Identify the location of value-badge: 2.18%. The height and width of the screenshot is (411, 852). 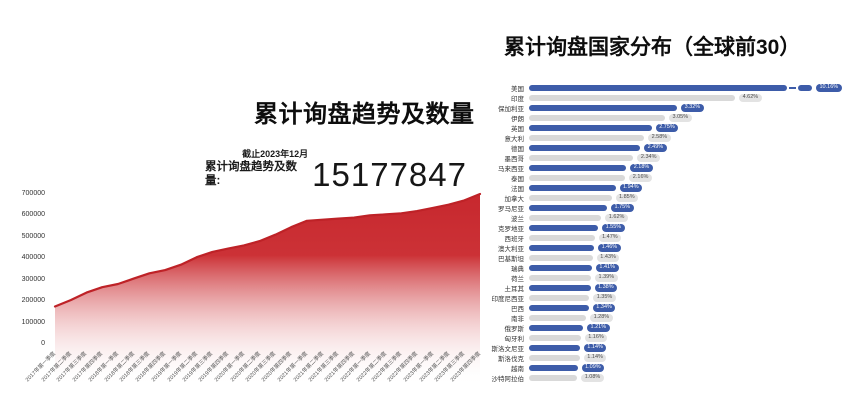
(641, 168).